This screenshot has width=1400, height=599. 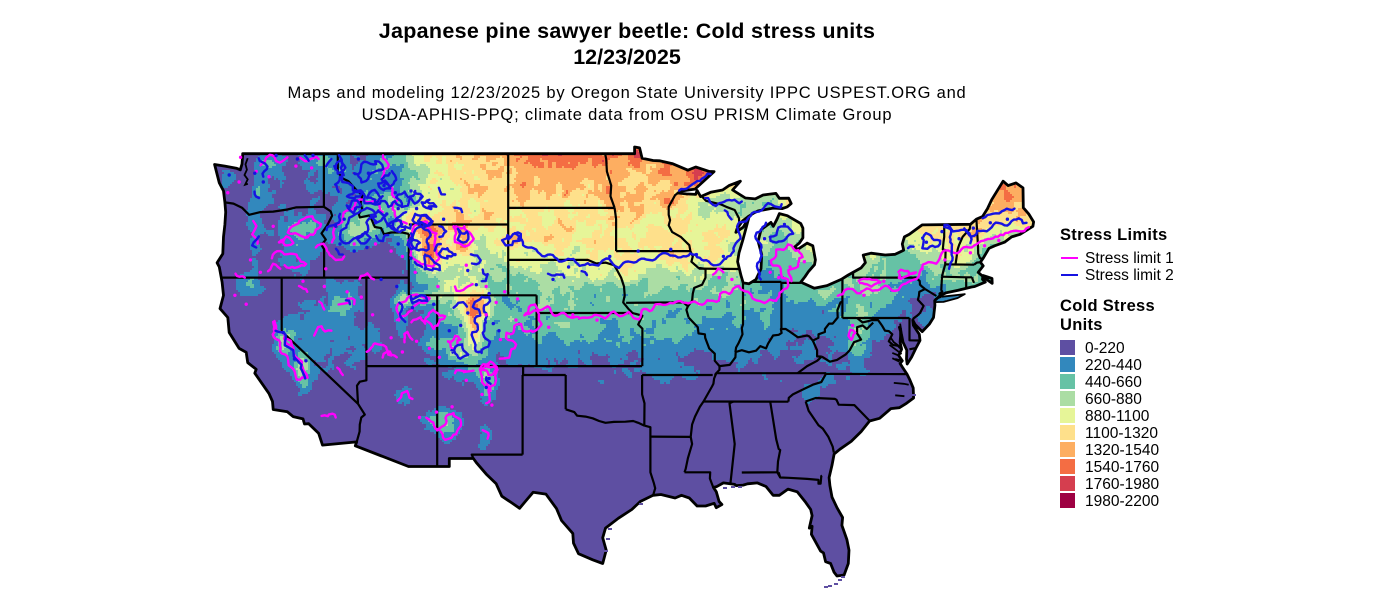 I want to click on svg-text: 1980-2200, so click(x=1122, y=501).